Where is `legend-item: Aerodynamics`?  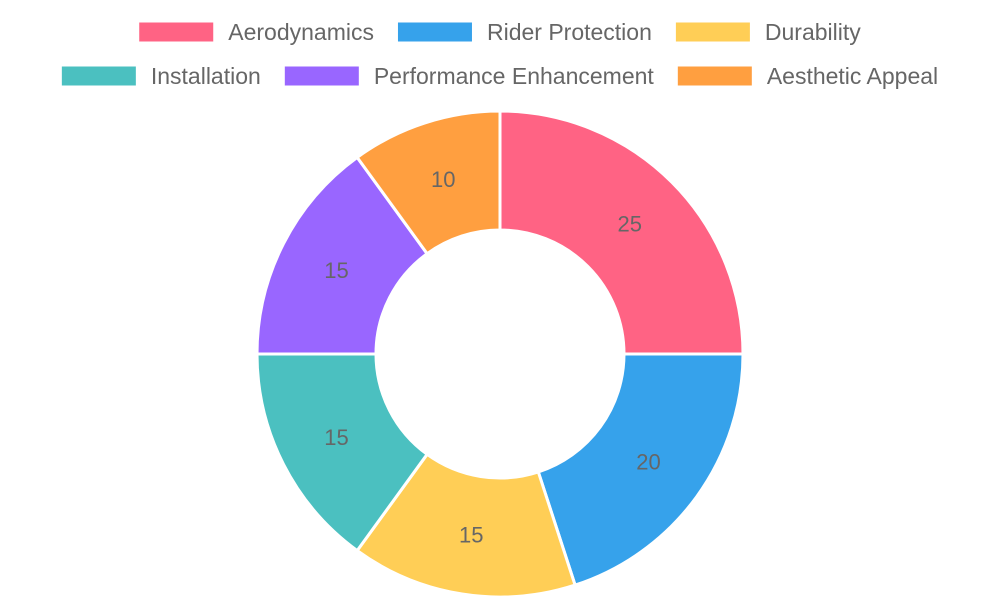
legend-item: Aerodynamics is located at coordinates (256, 32).